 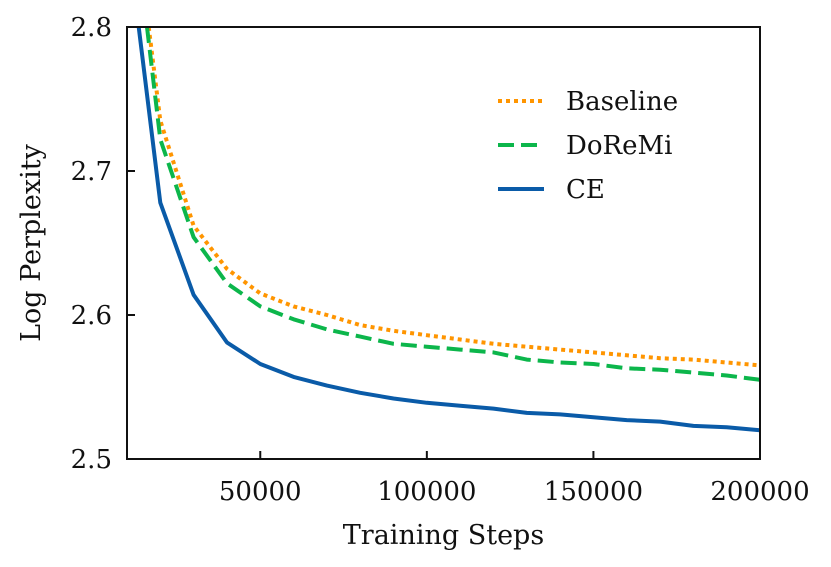 What do you see at coordinates (585, 190) in the screenshot?
I see `legend-label-ce: CE` at bounding box center [585, 190].